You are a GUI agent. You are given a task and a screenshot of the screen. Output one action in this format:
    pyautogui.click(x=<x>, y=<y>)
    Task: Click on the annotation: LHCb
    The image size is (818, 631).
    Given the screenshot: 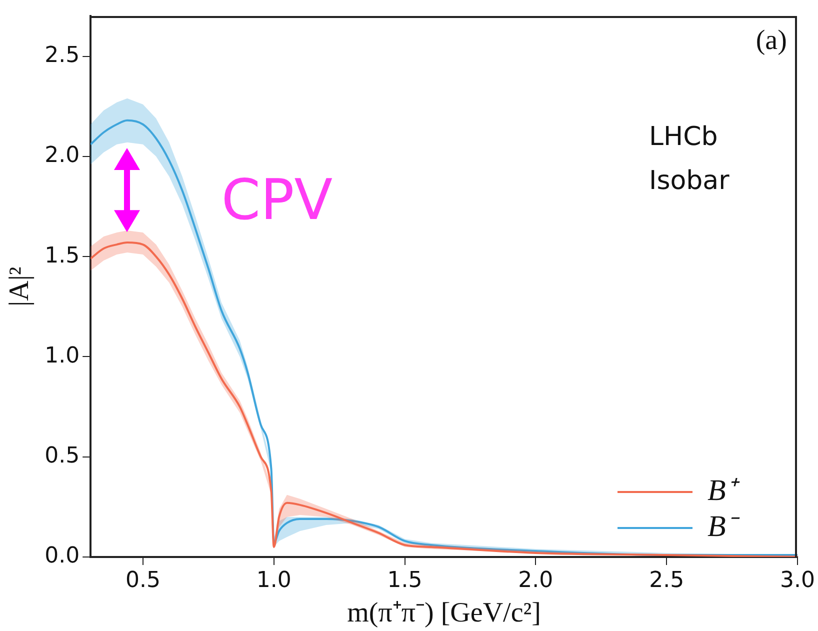 What is the action you would take?
    pyautogui.click(x=683, y=137)
    